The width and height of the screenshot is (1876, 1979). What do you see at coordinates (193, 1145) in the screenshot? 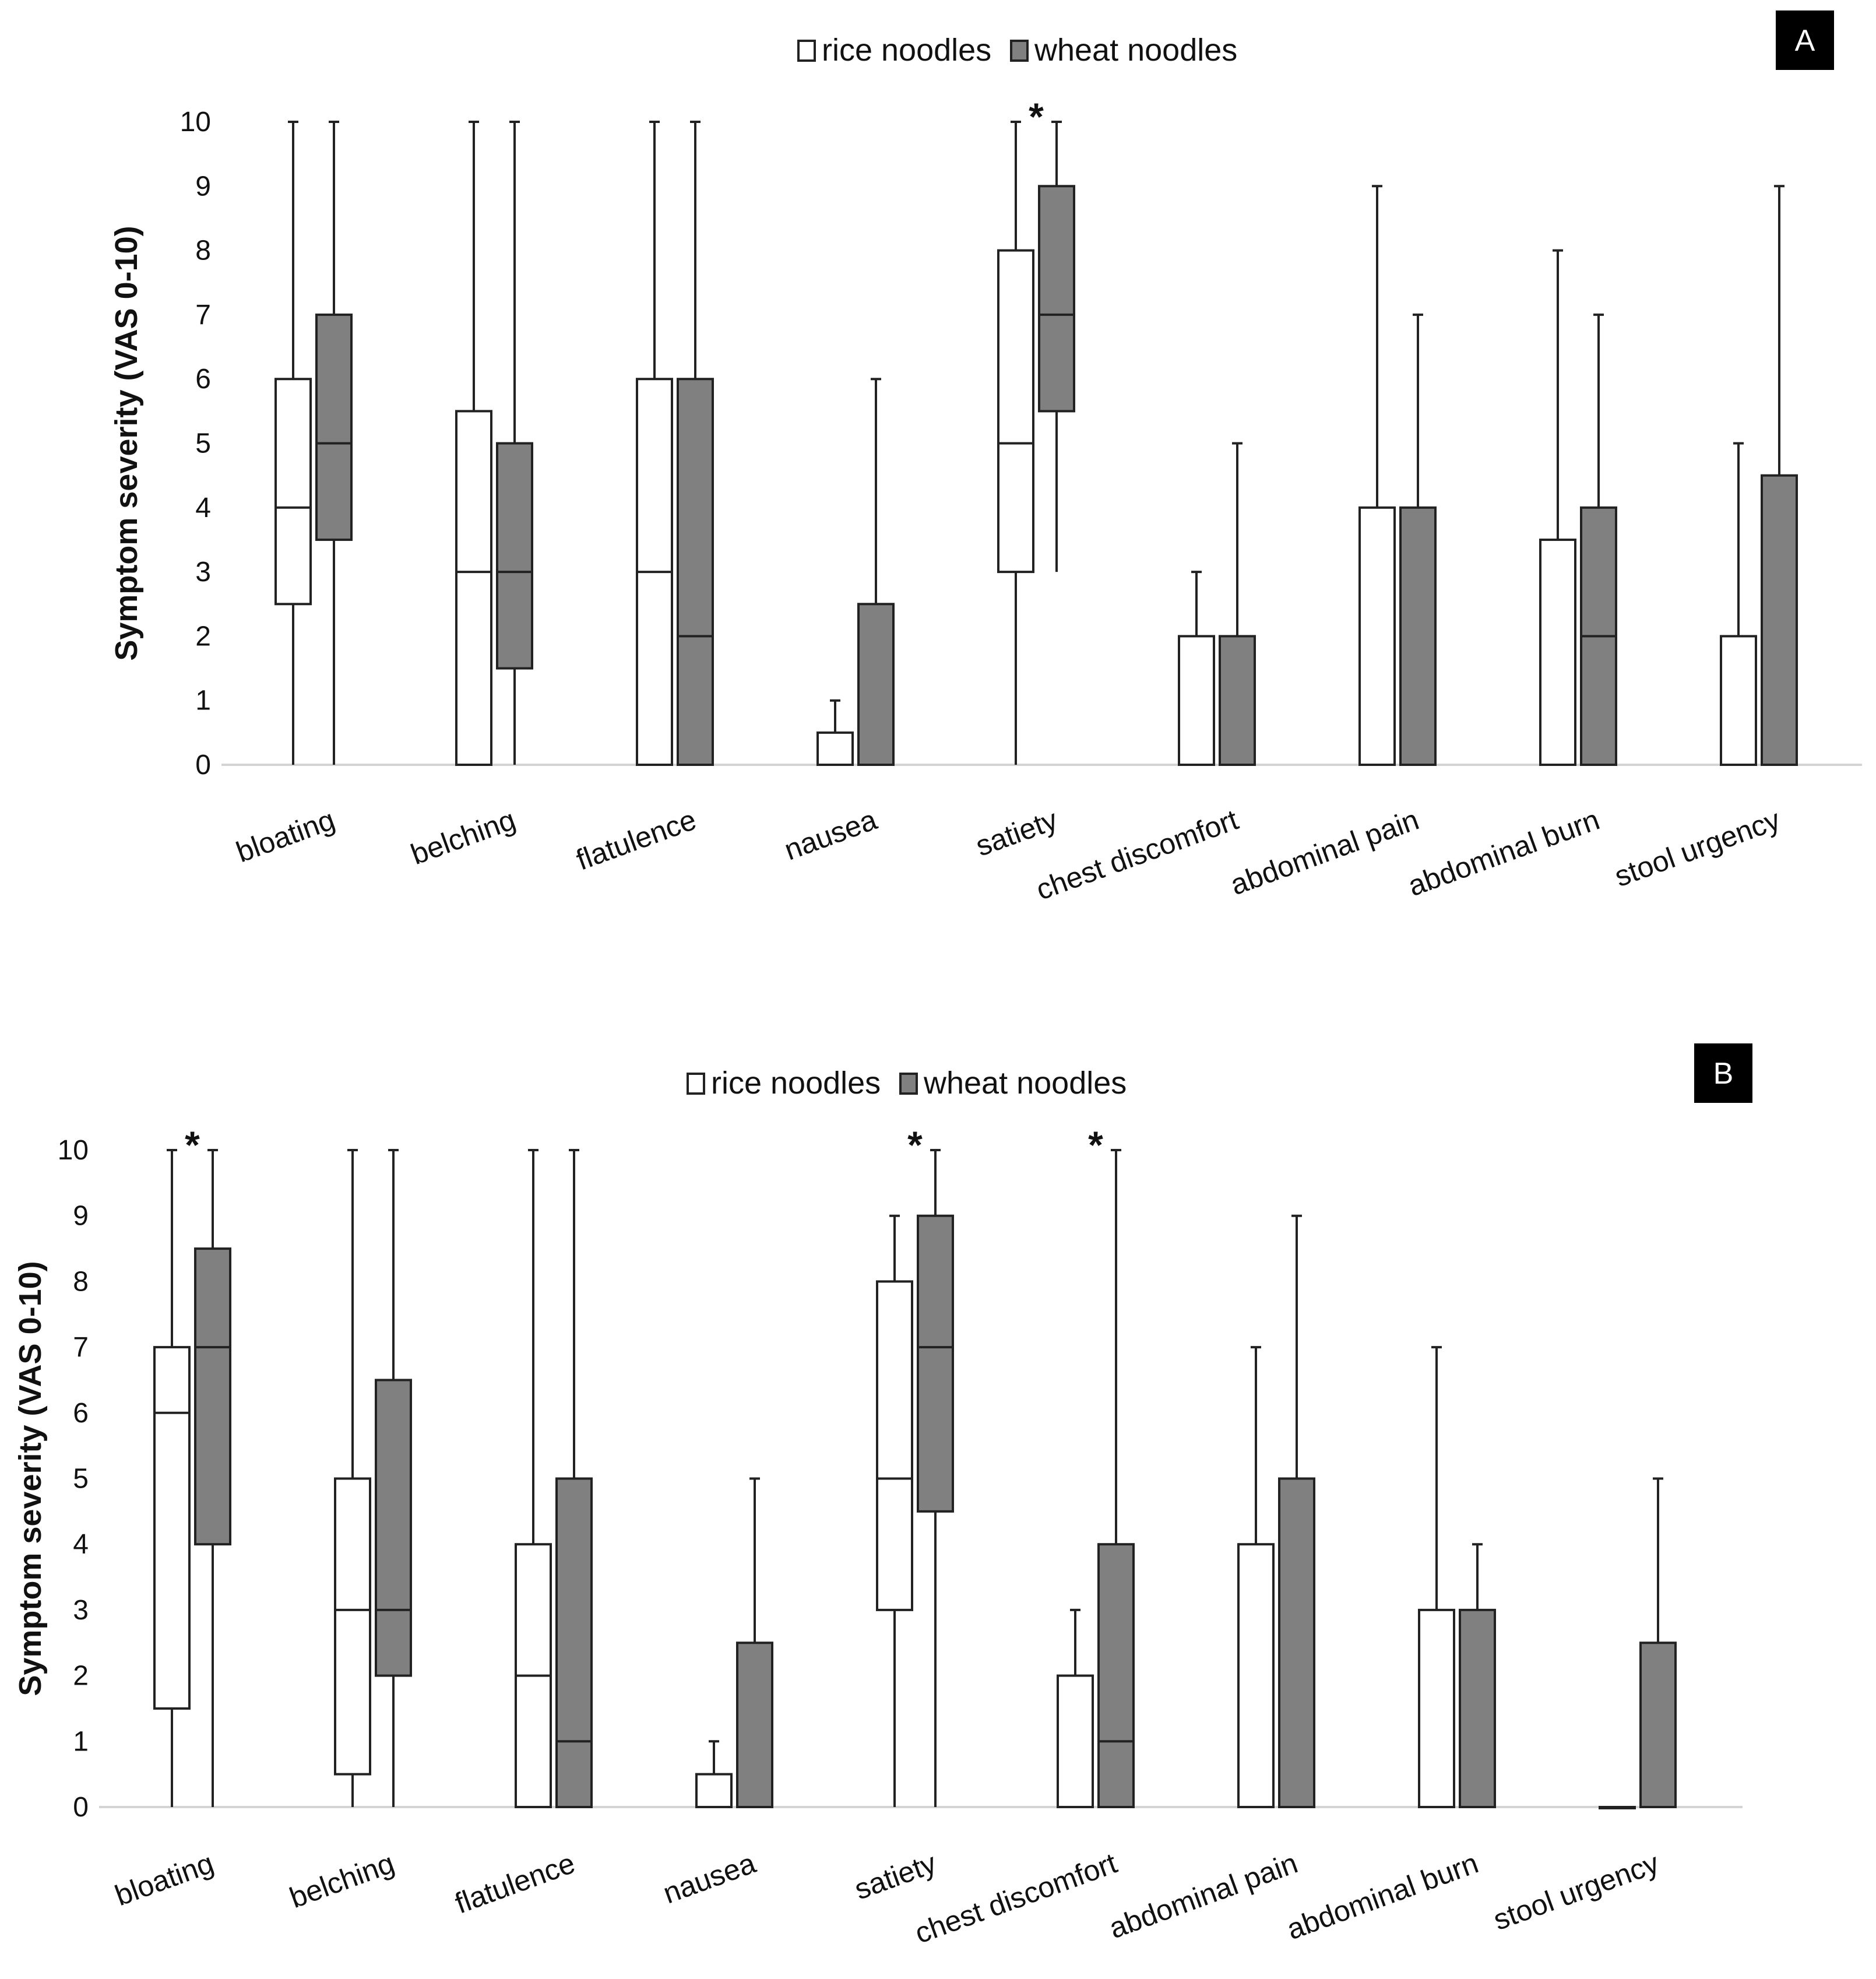
I see `panel-b-significance-marker-0: *` at bounding box center [193, 1145].